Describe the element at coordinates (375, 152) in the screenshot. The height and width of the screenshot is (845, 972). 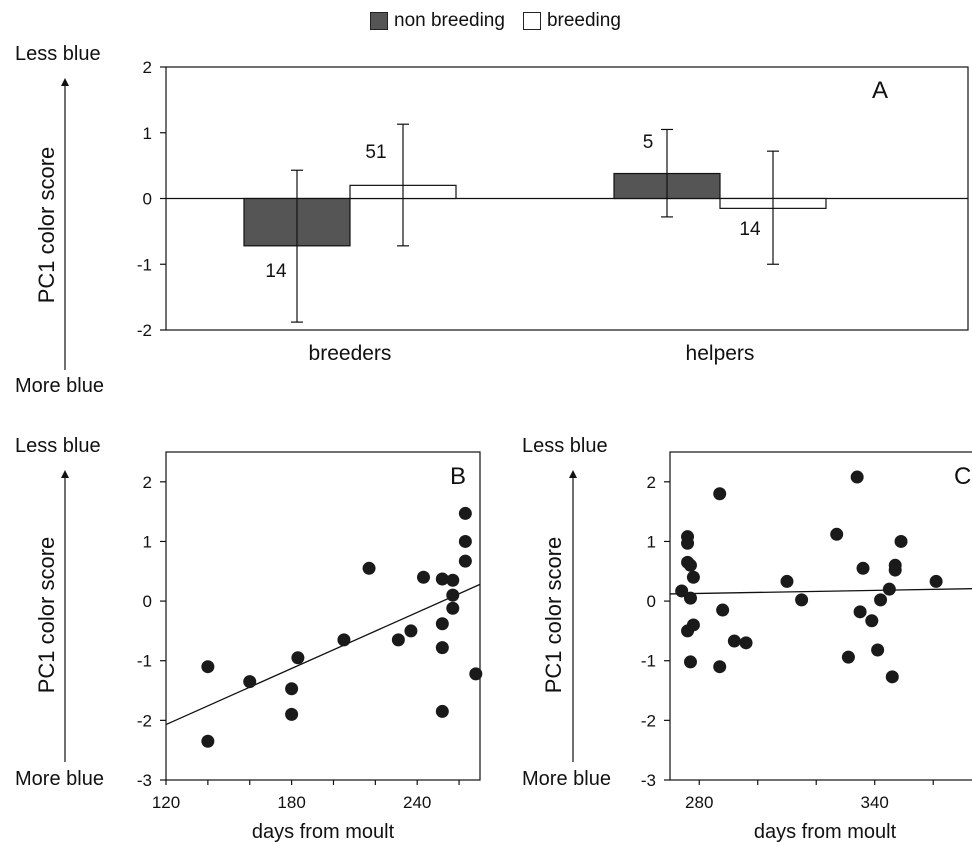
I see `panel-a-sample-size: 51` at that location.